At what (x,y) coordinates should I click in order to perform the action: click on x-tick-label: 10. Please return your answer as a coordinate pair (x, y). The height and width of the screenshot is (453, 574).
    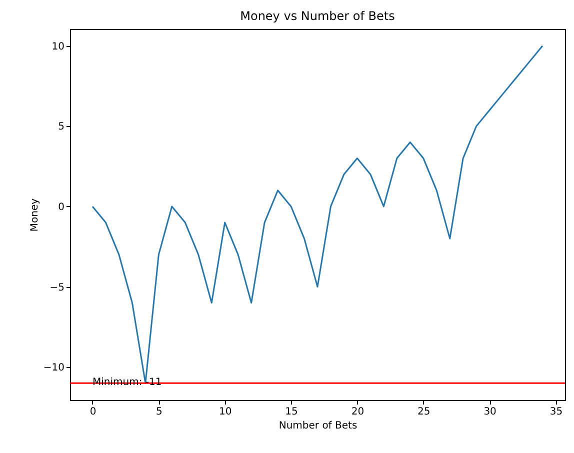
    Looking at the image, I should click on (225, 412).